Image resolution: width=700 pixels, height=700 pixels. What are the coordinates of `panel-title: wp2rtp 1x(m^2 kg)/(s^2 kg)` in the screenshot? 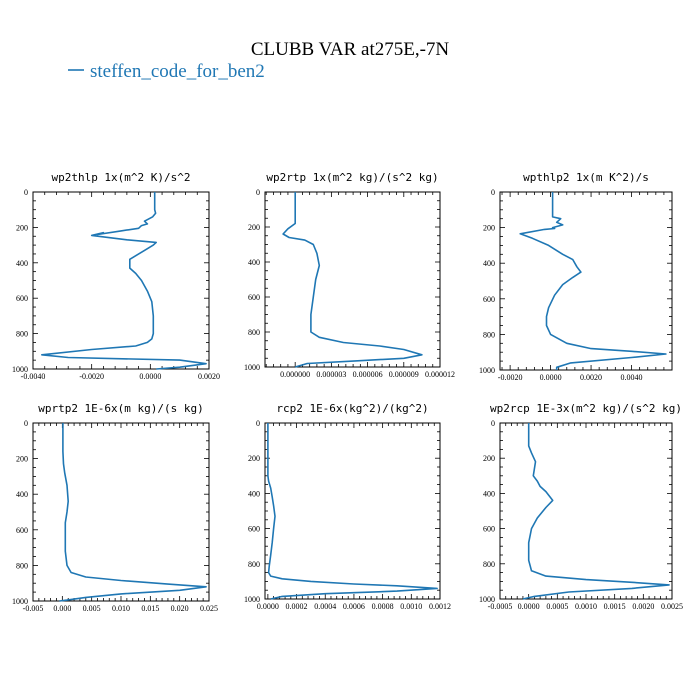 It's located at (352, 177).